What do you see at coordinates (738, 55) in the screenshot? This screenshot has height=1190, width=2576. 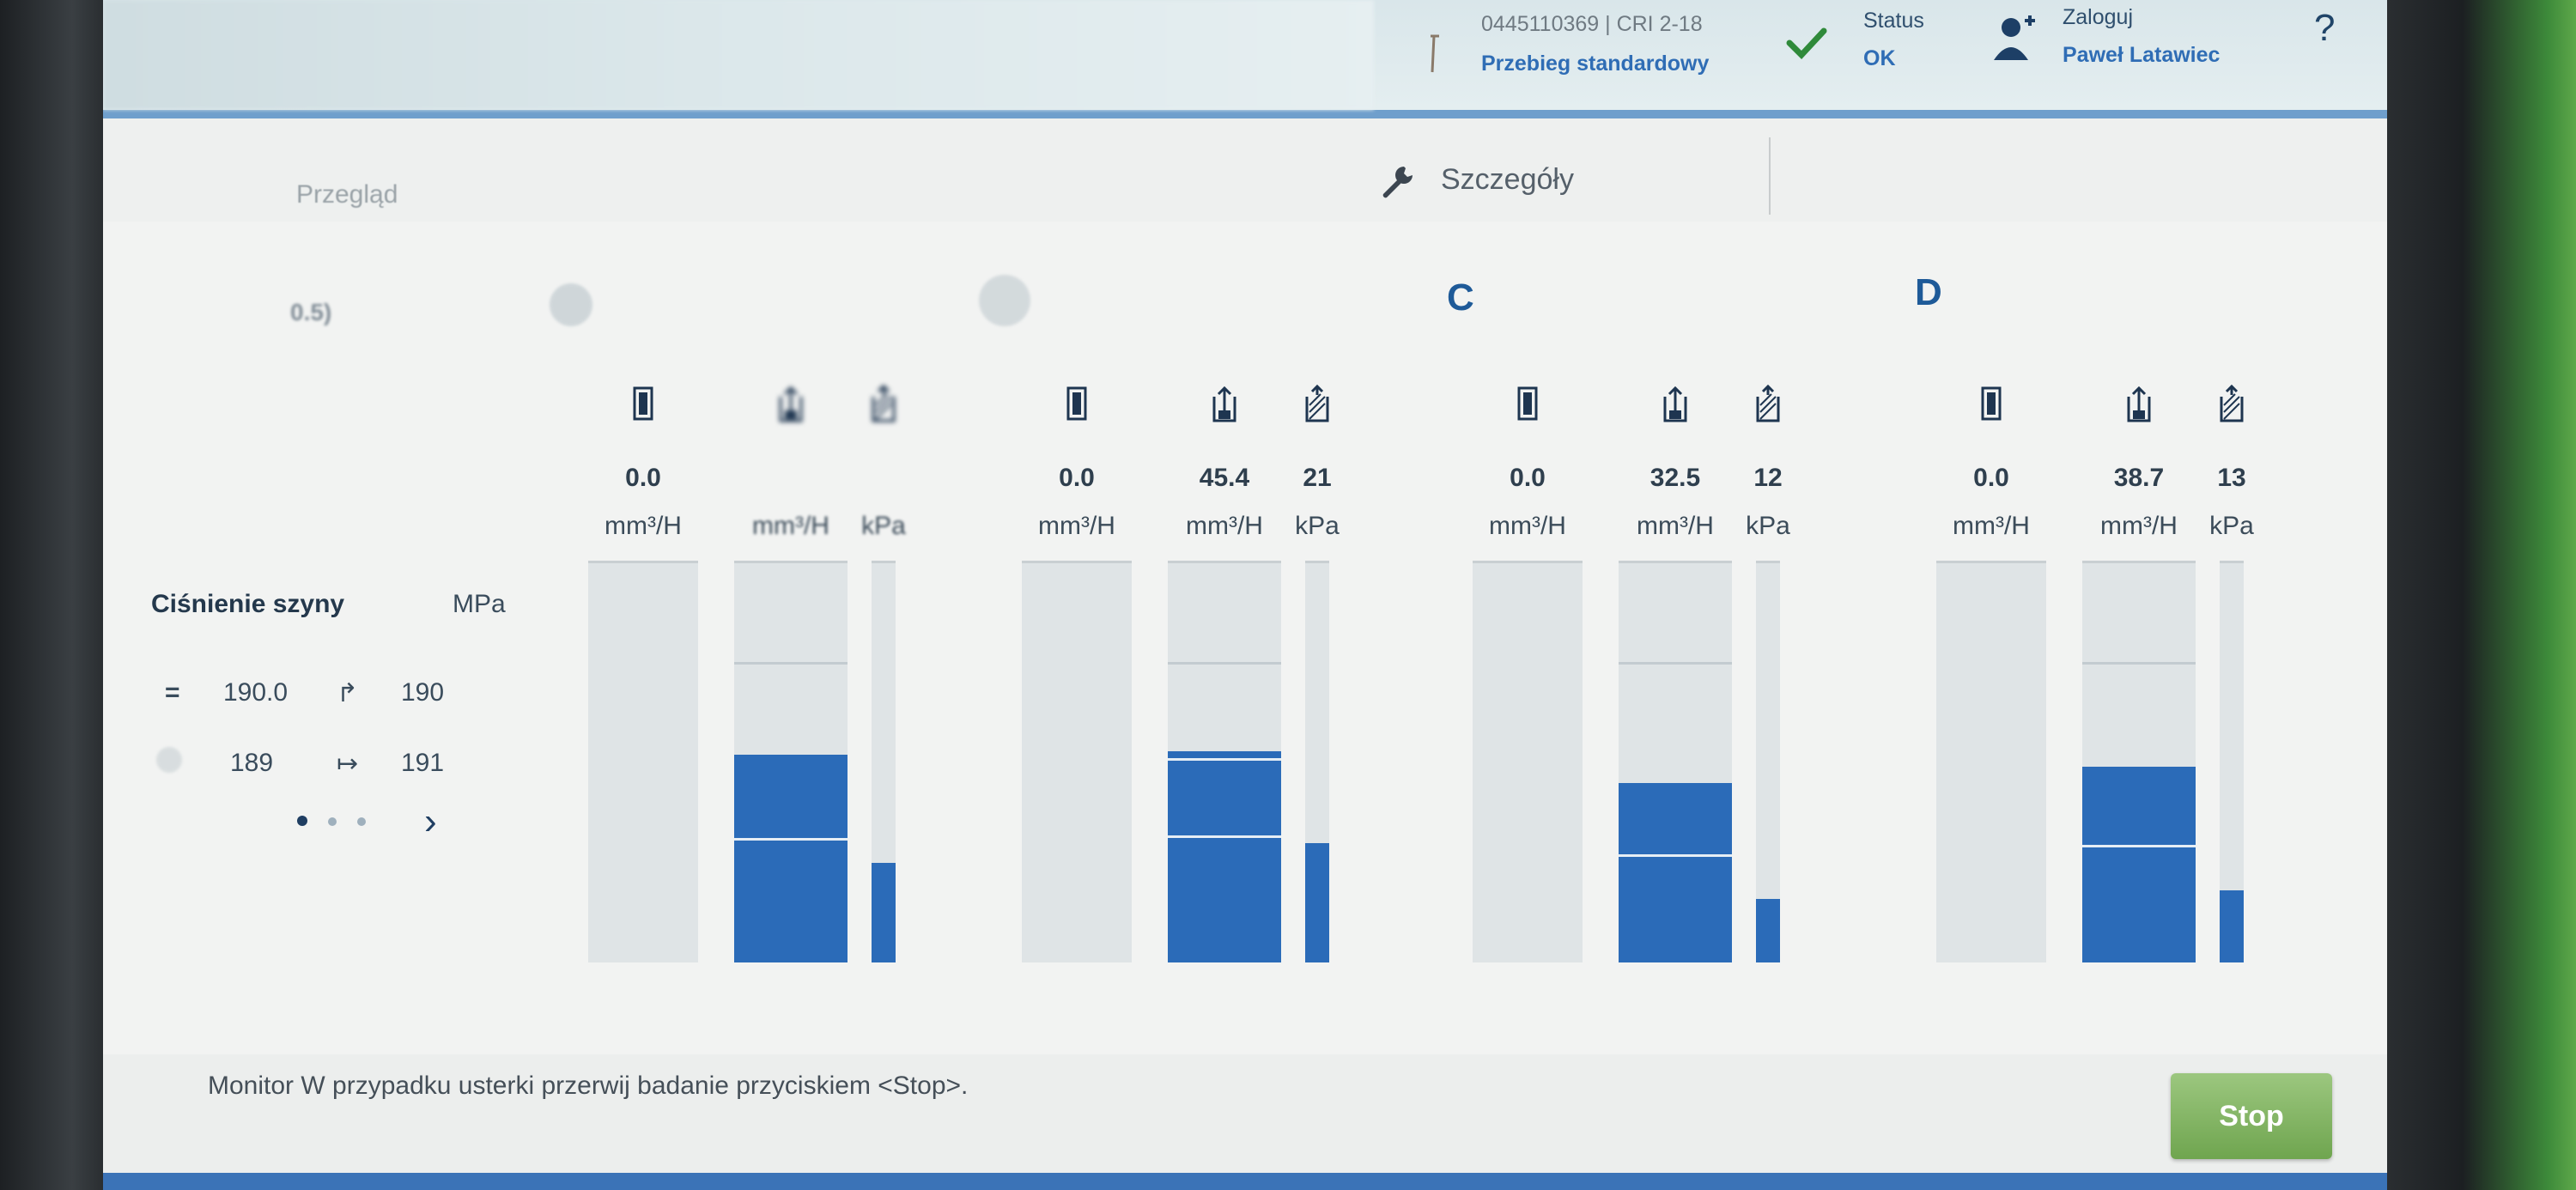 I see `top-bar-blurred-area` at bounding box center [738, 55].